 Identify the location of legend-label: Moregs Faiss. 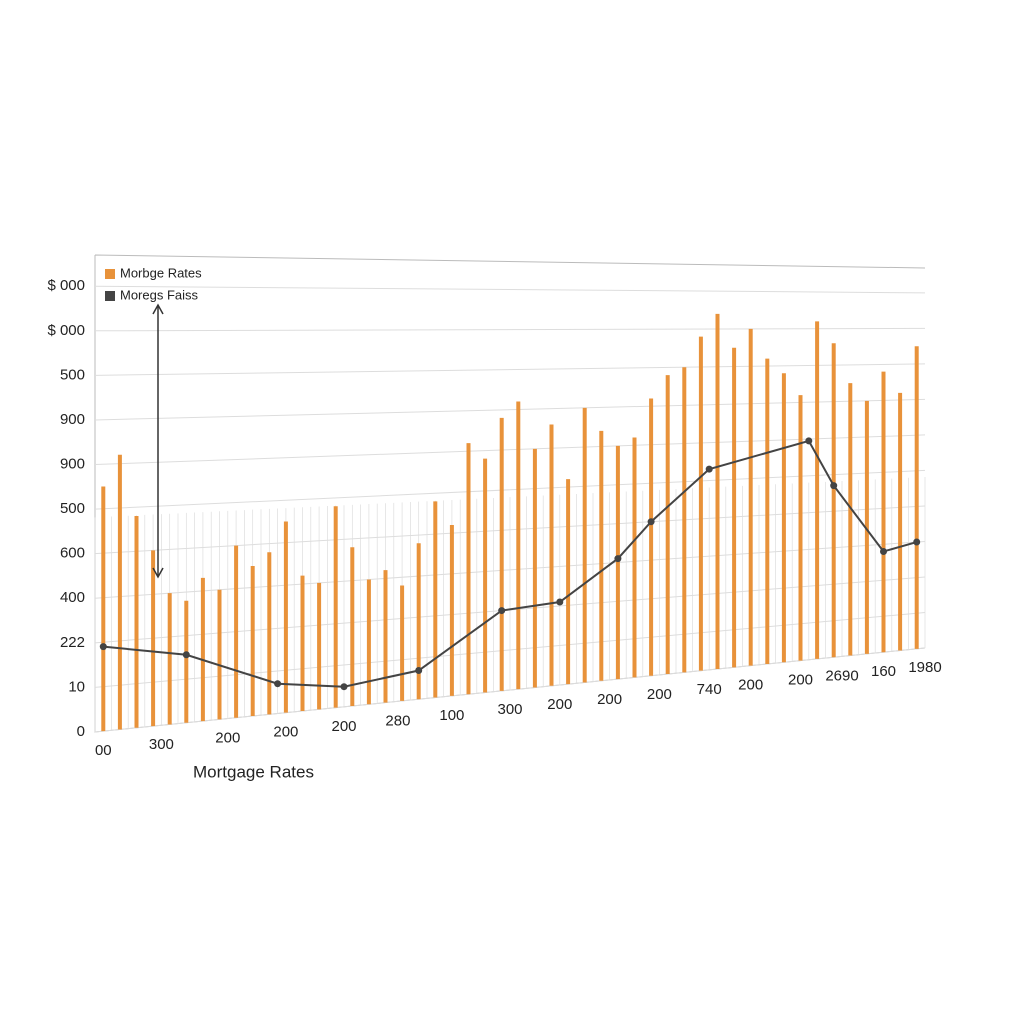
(159, 294).